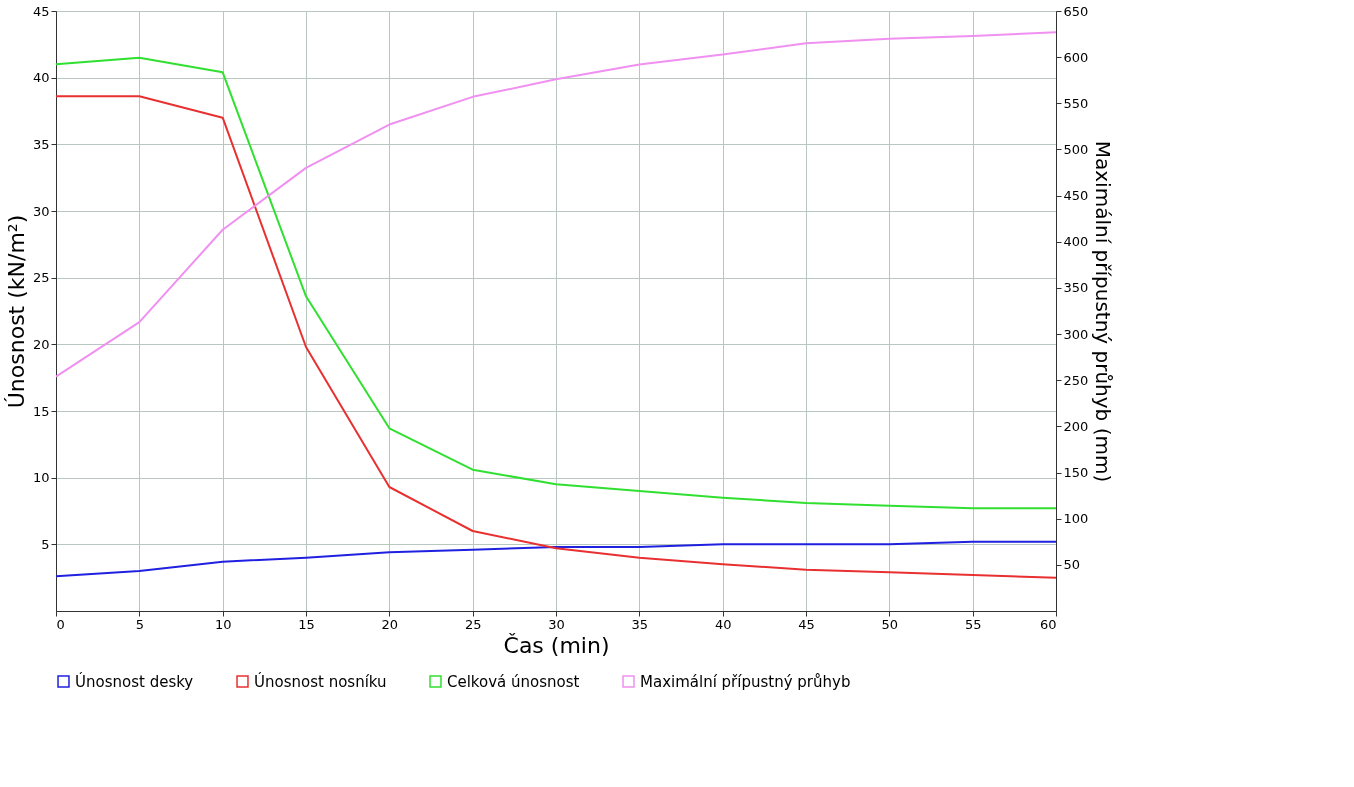 This screenshot has height=787, width=1354. I want to click on y2-tick-label: 250, so click(1076, 380).